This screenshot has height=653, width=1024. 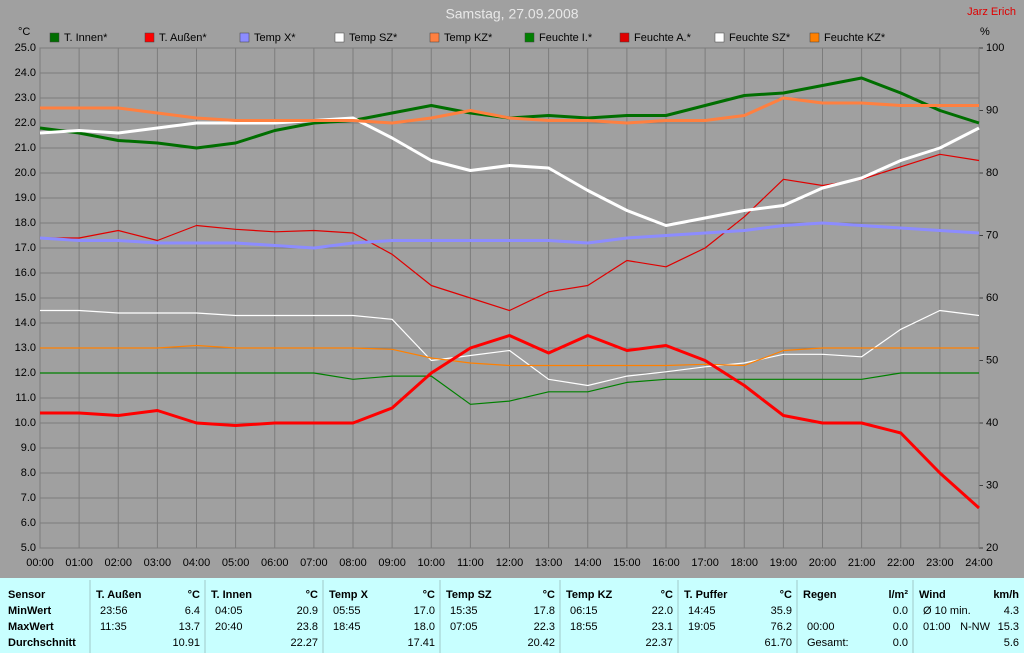 What do you see at coordinates (25, 98) in the screenshot?
I see `y-tick-label: 23.0` at bounding box center [25, 98].